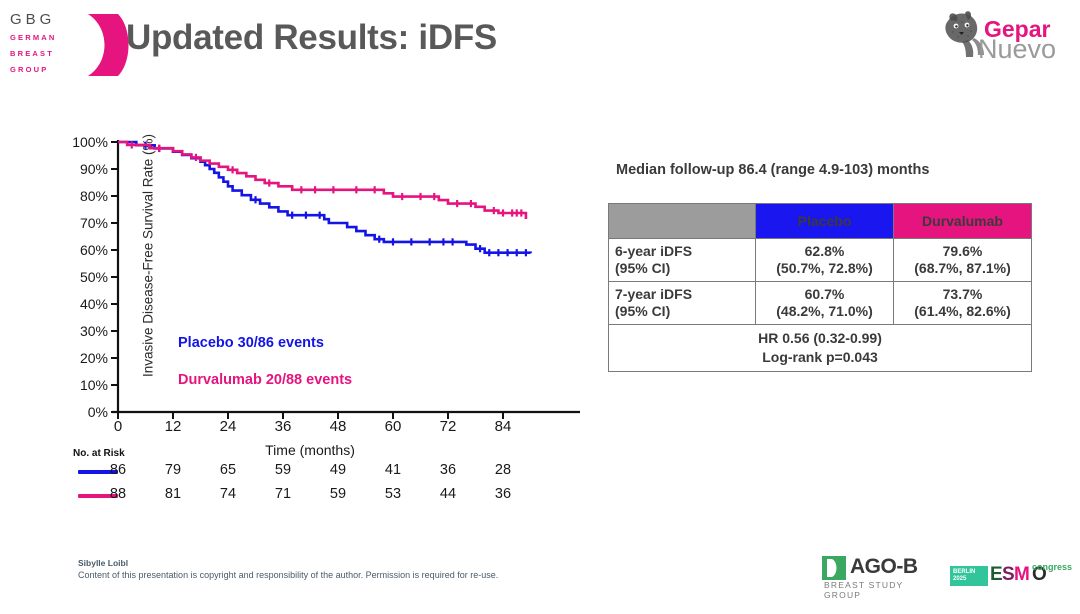  I want to click on esmo-letter-m: M, so click(1022, 574).